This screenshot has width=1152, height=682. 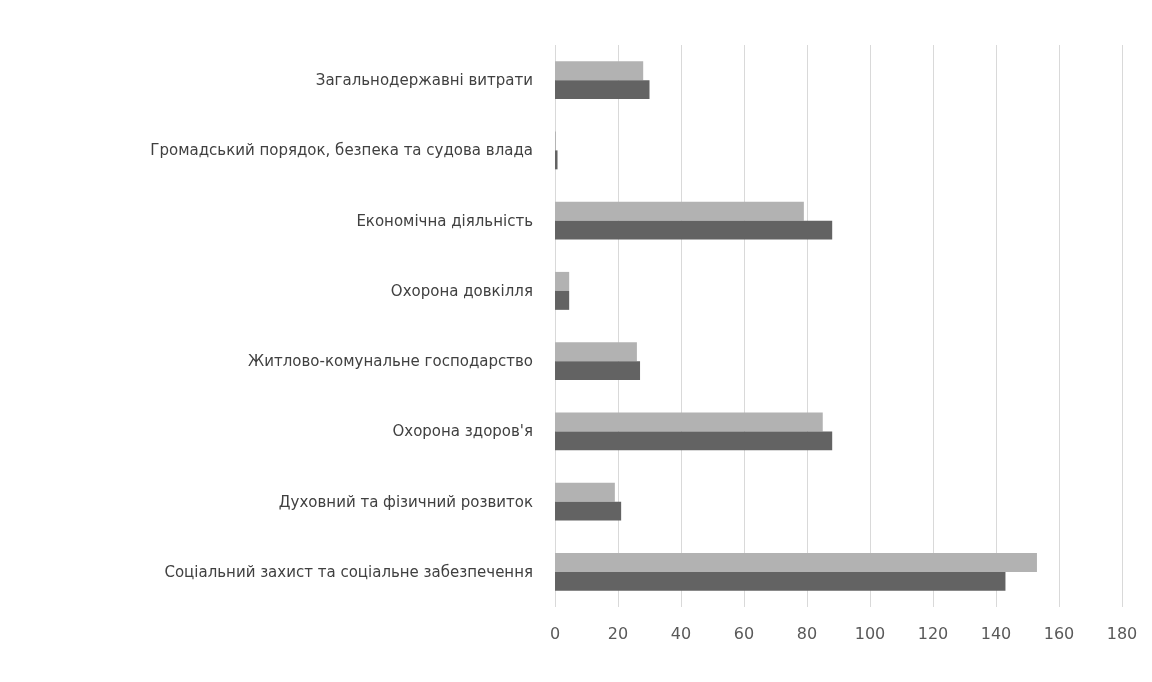 What do you see at coordinates (390, 361) in the screenshot?
I see `y-tick-label: Житлово-комунальне господарство` at bounding box center [390, 361].